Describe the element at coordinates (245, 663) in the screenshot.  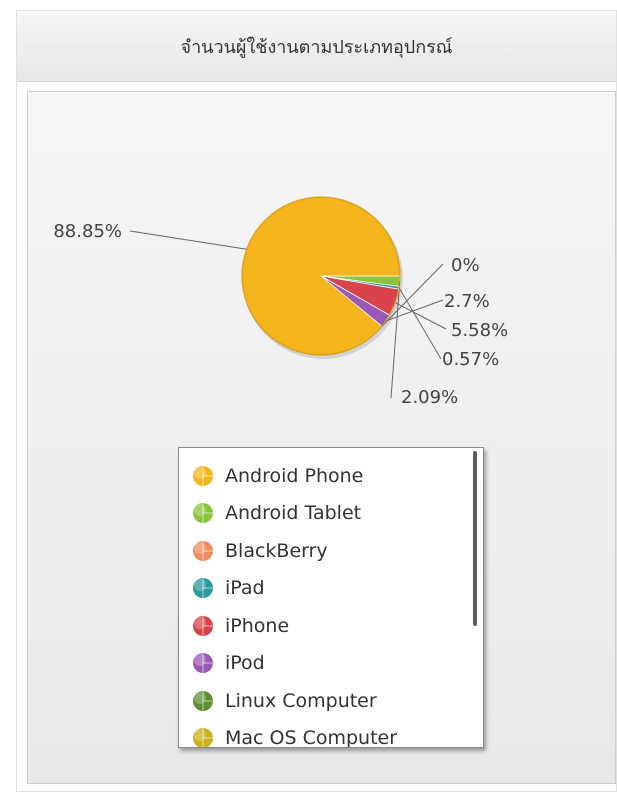
I see `legend-label: iPod` at that location.